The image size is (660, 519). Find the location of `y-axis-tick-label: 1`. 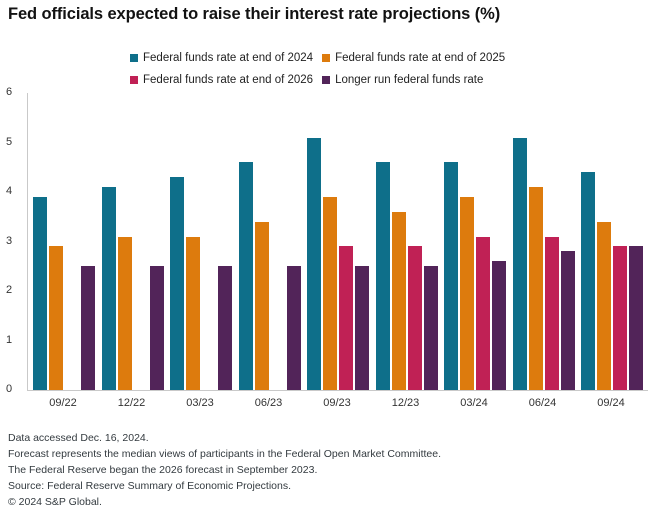

y-axis-tick-label: 1 is located at coordinates (9, 339).